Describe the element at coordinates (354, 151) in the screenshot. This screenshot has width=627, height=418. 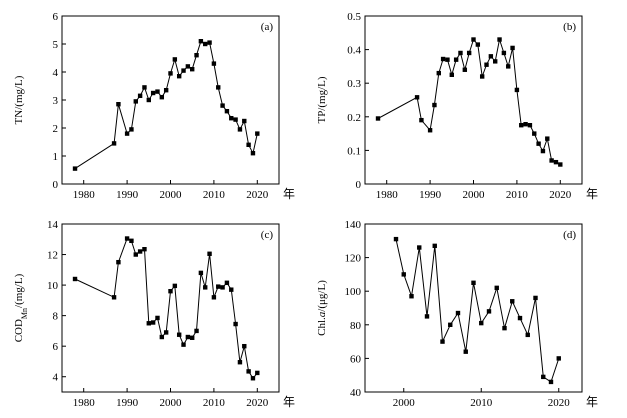
I see `y-tick-label: 0.1` at that location.